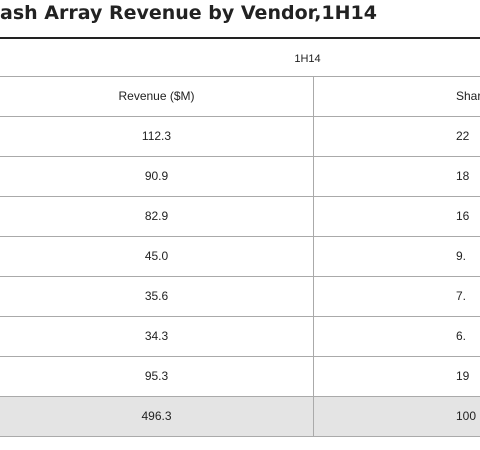  I want to click on column-divider, so click(313, 257).